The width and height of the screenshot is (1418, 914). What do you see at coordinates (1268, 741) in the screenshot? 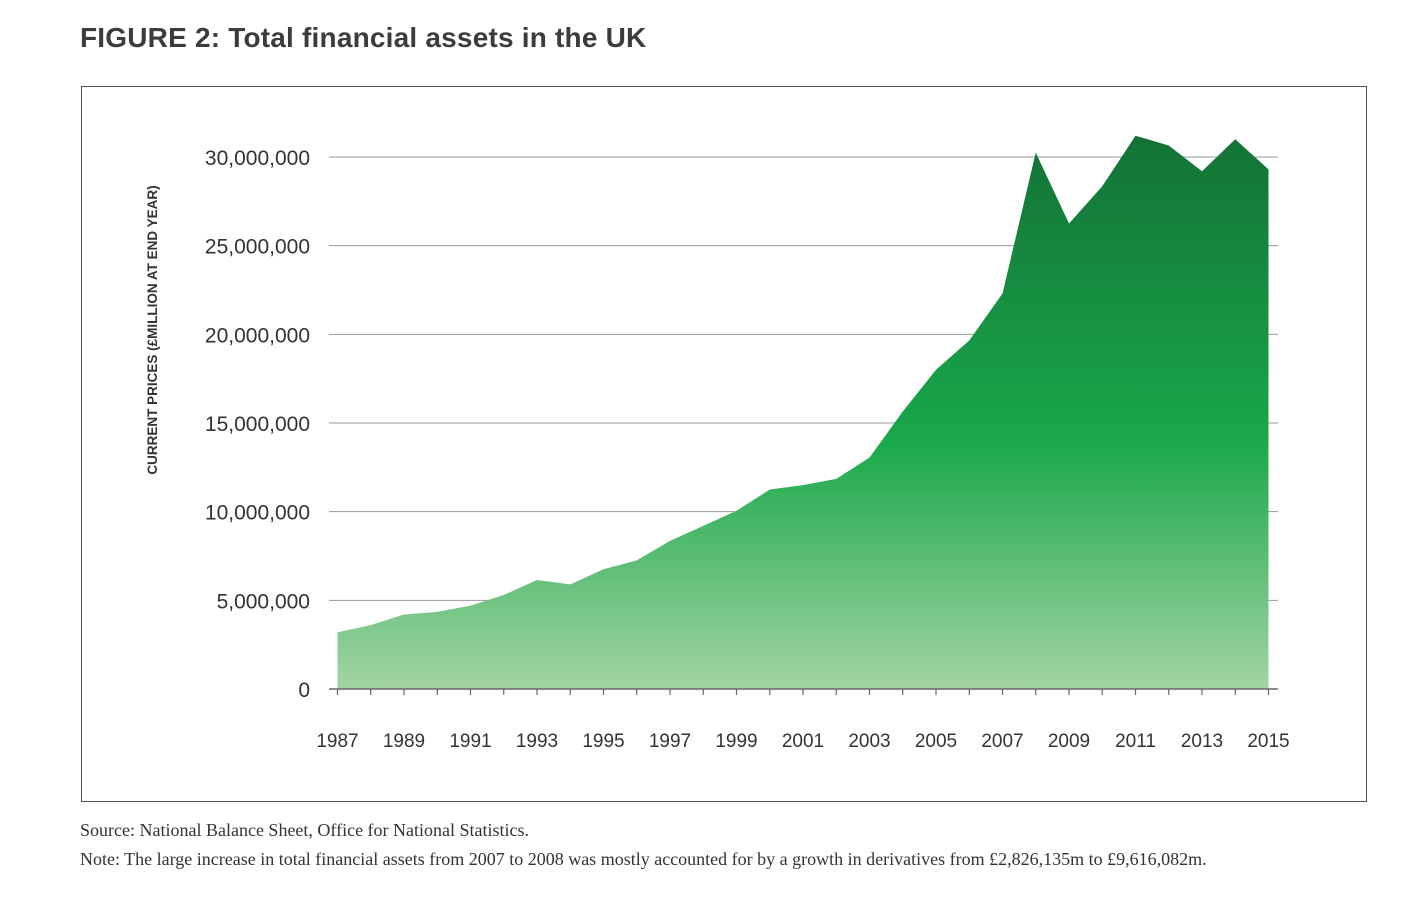
I see `x-tick-label: 2015` at bounding box center [1268, 741].